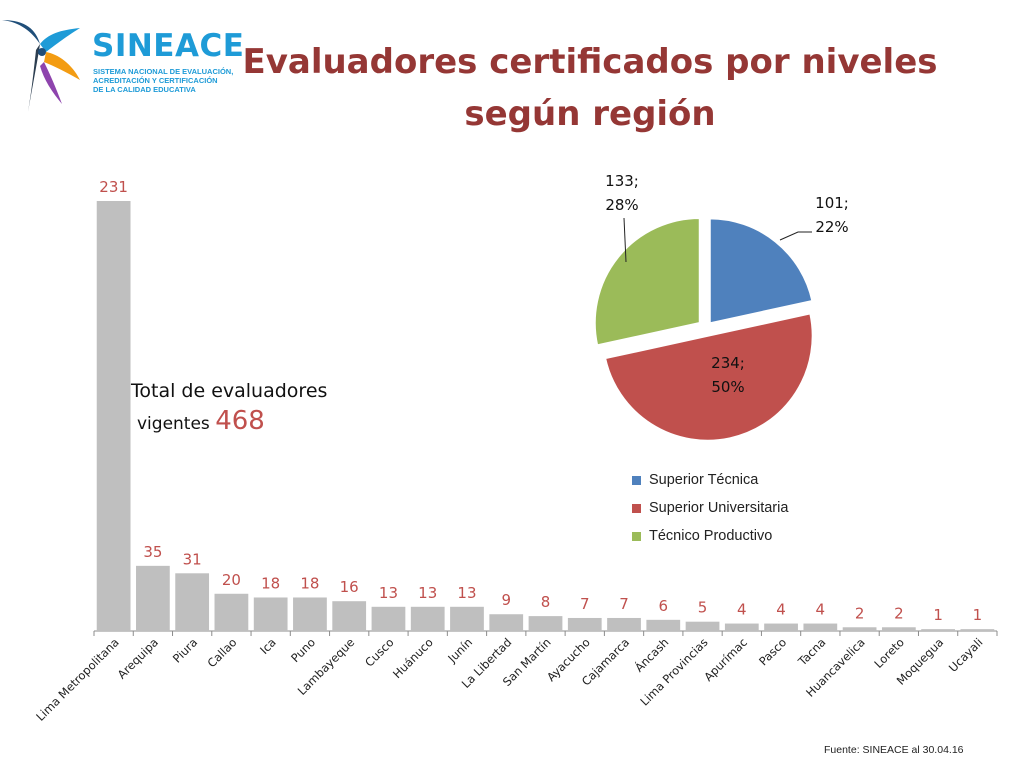 The width and height of the screenshot is (1024, 768). What do you see at coordinates (894, 750) in the screenshot?
I see `source-note: Fuente: SINEACE al 30.04.16` at bounding box center [894, 750].